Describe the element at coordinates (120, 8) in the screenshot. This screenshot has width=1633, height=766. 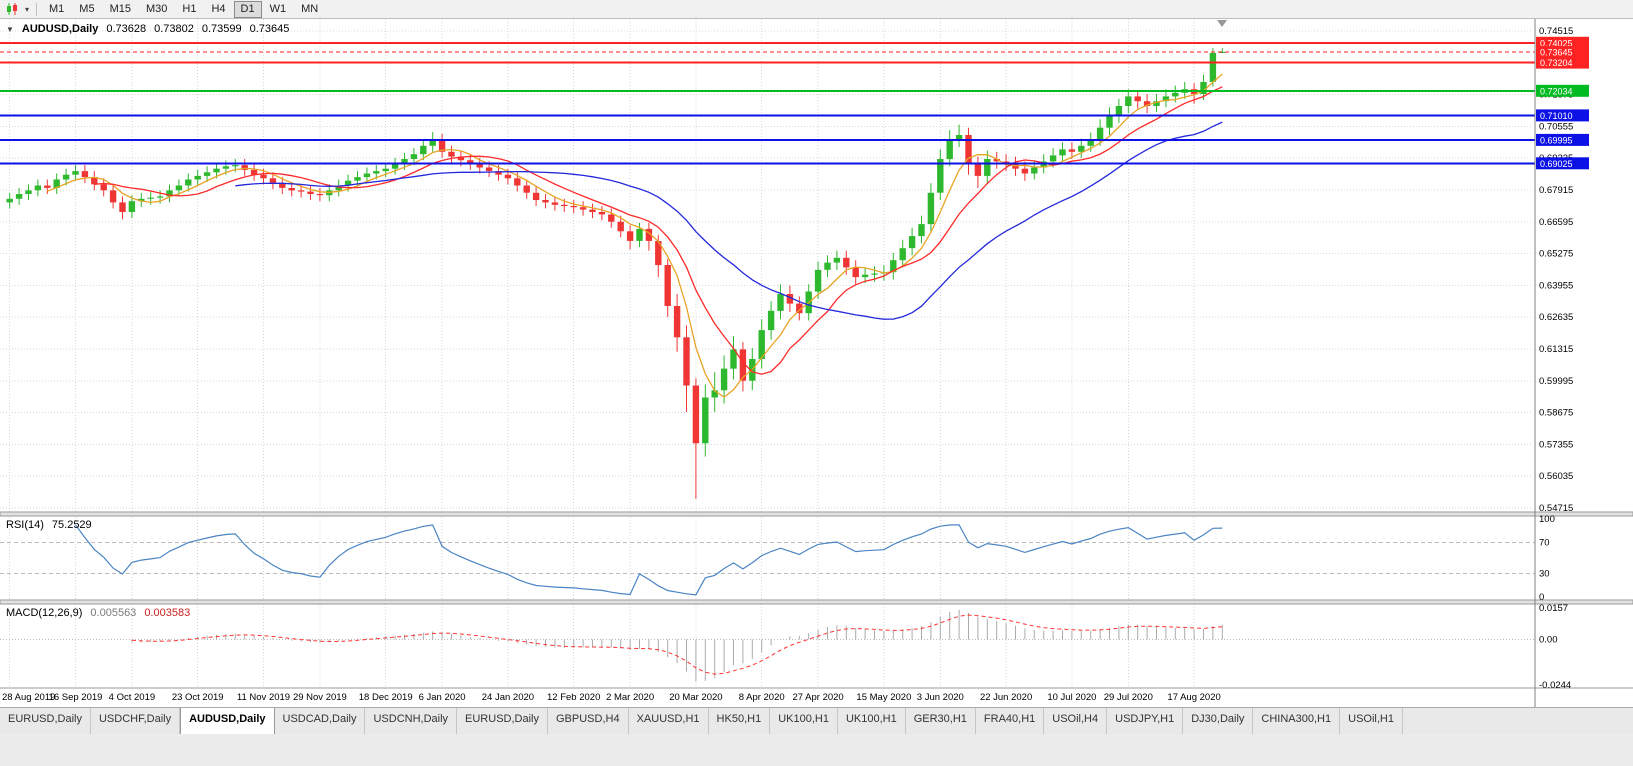
I see `timeframe-button-m15: M15` at that location.